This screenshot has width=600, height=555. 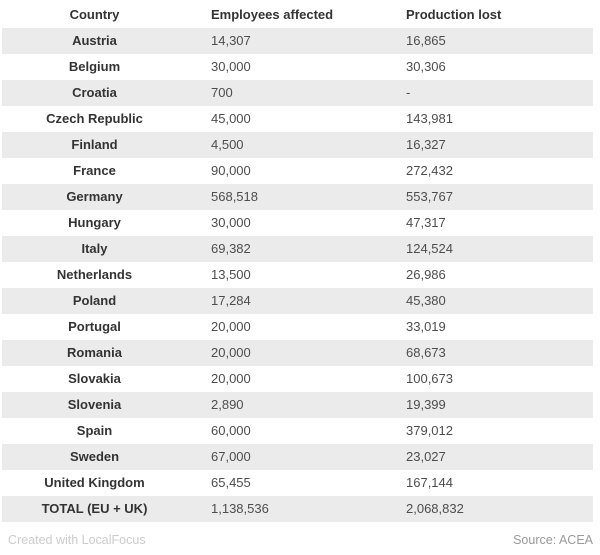 What do you see at coordinates (94, 378) in the screenshot?
I see `country-cell: Slovakia` at bounding box center [94, 378].